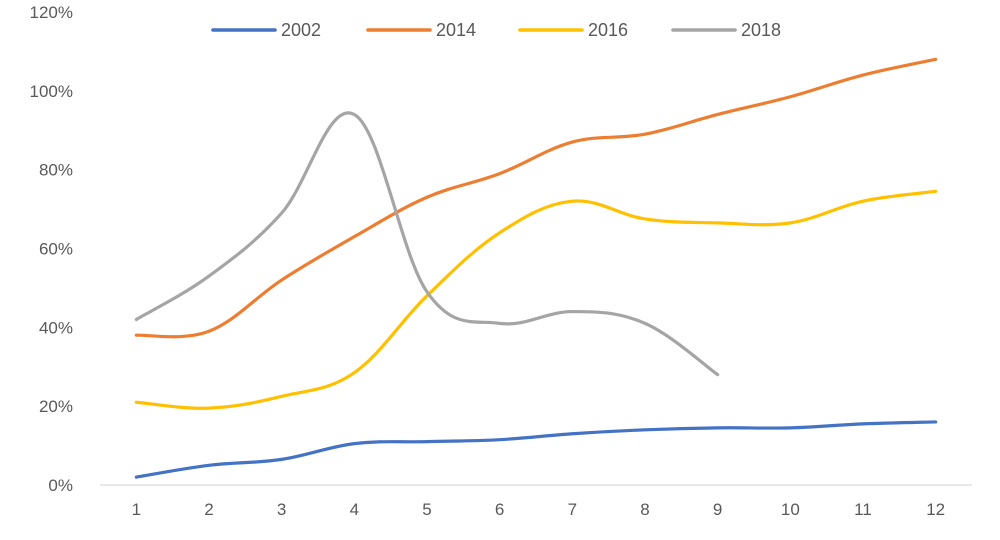 The height and width of the screenshot is (540, 1000). I want to click on series-line-2002, so click(536, 449).